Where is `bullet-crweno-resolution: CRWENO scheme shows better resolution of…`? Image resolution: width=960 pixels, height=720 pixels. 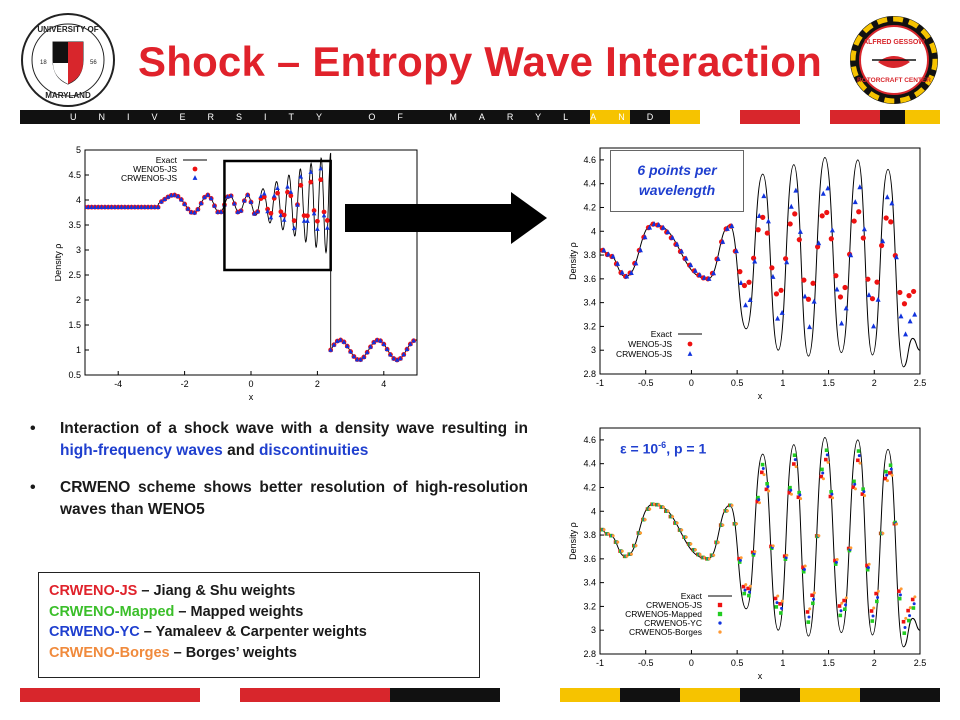
bullet-crweno-resolution: CRWENO scheme shows better resolution of… is located at coordinates (278, 499).